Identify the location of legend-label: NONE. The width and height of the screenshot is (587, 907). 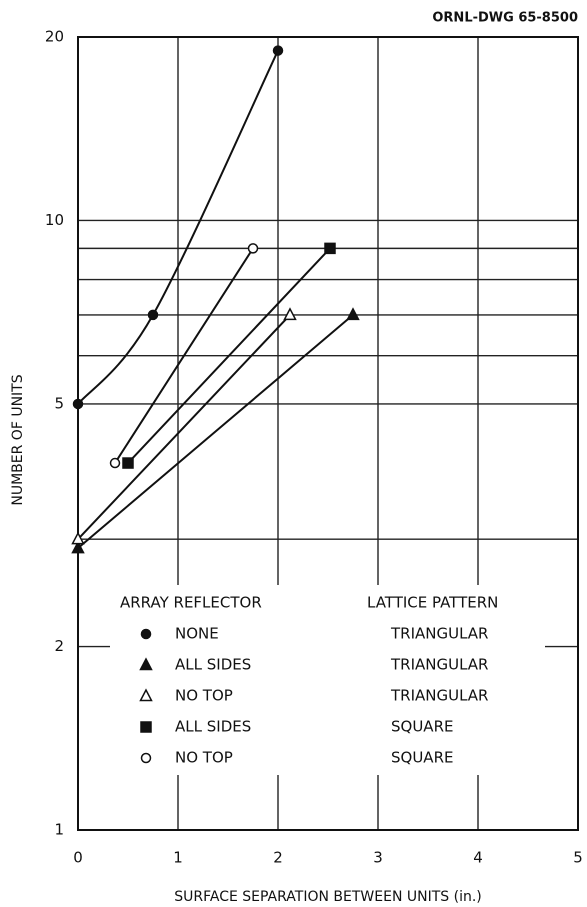
(197, 634).